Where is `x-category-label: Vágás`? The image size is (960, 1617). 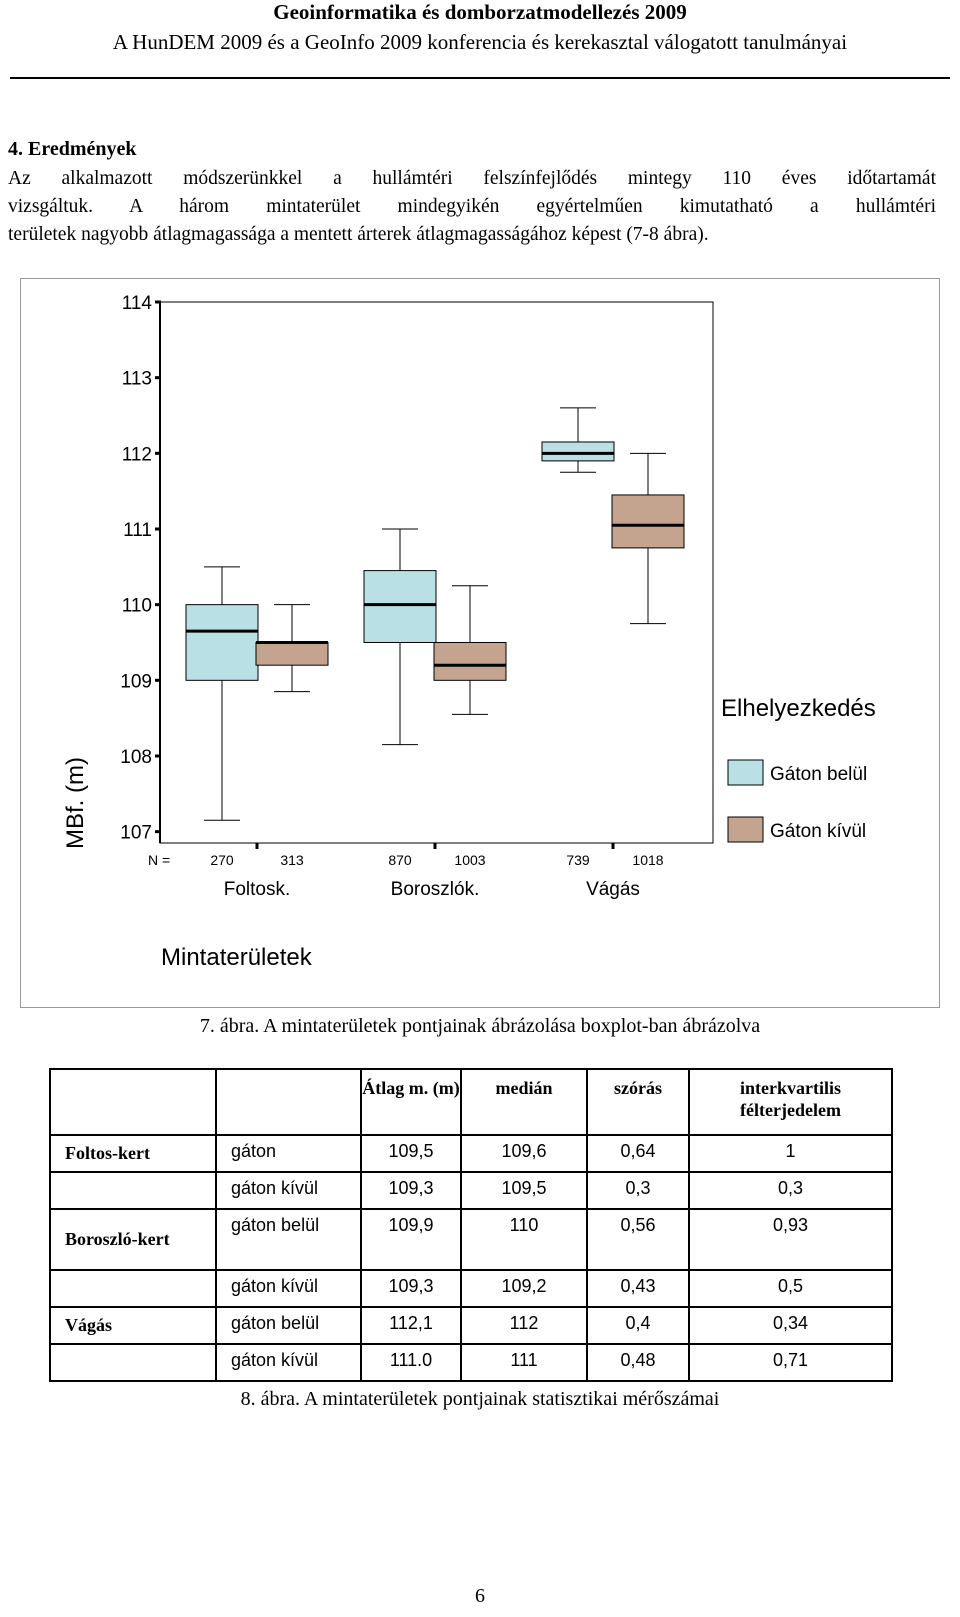 x-category-label: Vágás is located at coordinates (613, 889).